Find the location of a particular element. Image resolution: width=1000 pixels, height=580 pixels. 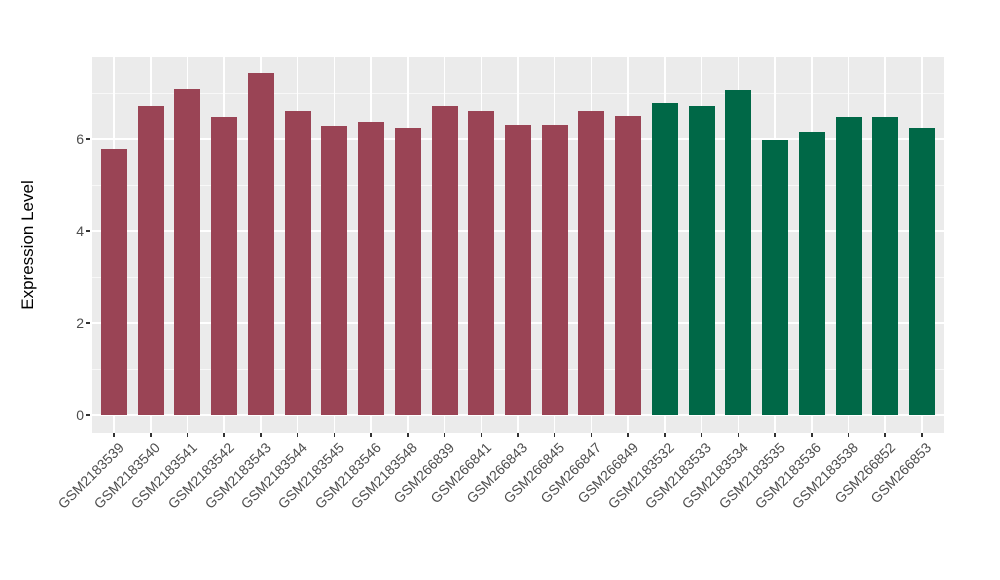

bar-GSM2183546 is located at coordinates (371, 268).